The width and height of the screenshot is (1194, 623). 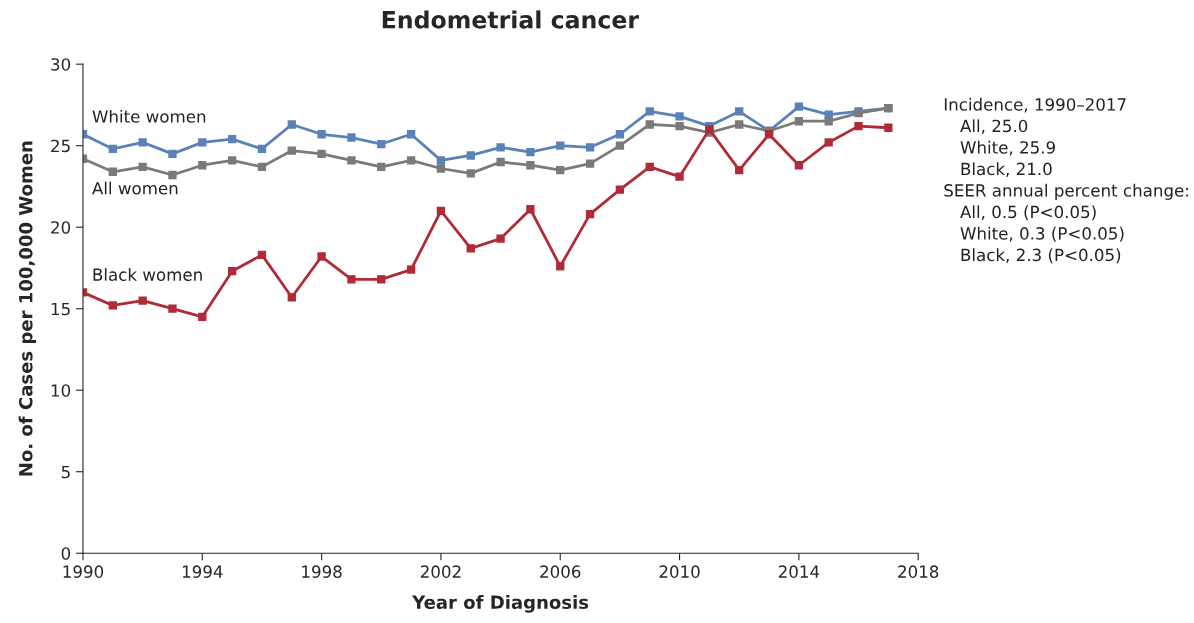 What do you see at coordinates (510, 19) in the screenshot?
I see `chart-title: Endometrial cancer` at bounding box center [510, 19].